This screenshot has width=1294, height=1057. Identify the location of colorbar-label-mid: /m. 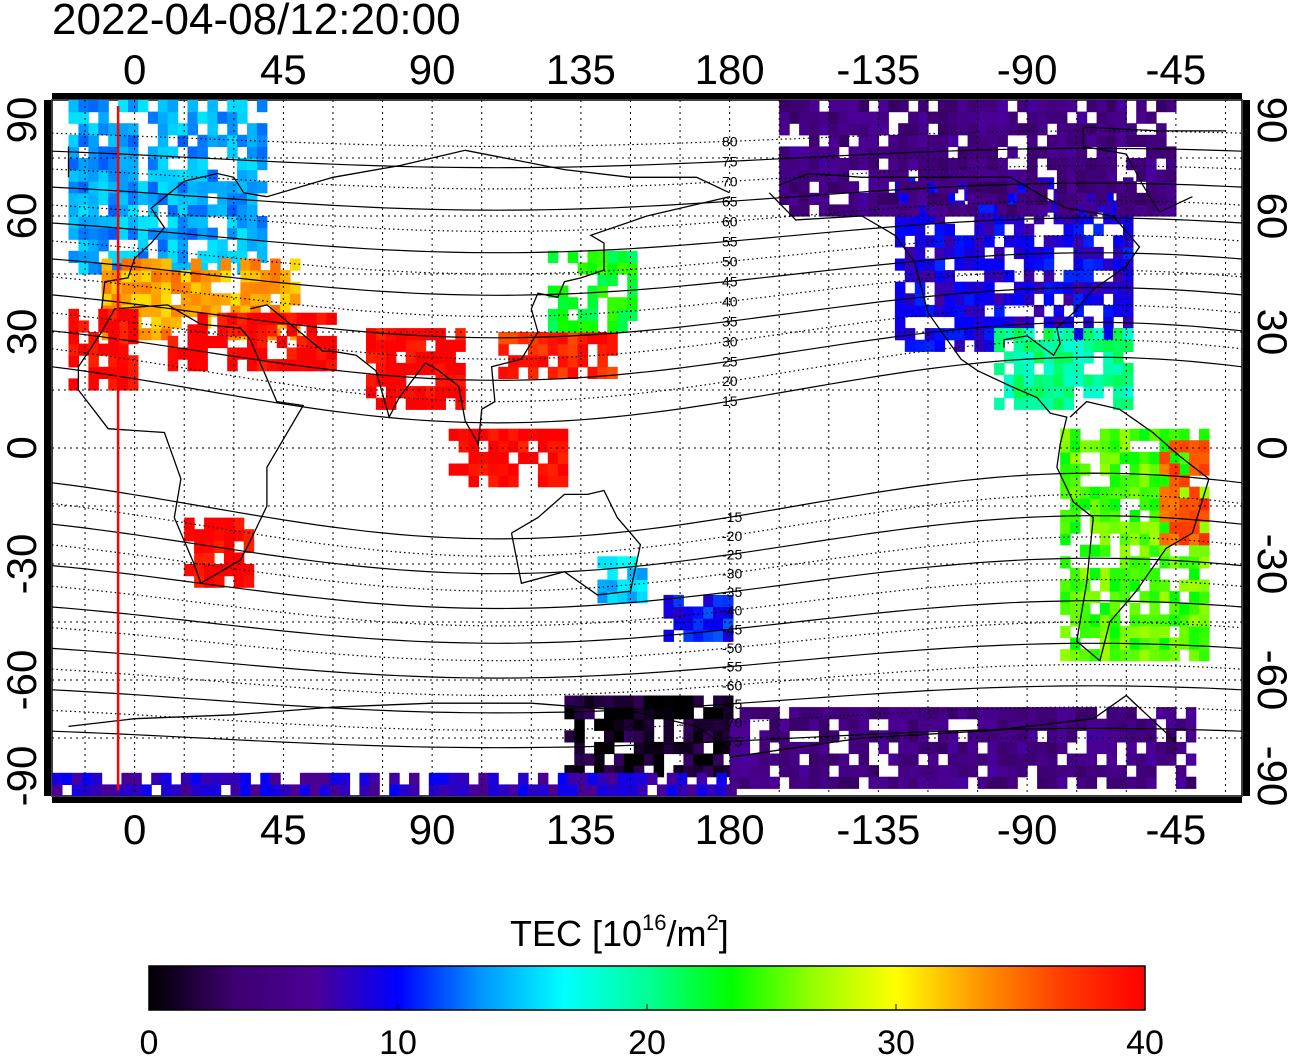
(687, 933).